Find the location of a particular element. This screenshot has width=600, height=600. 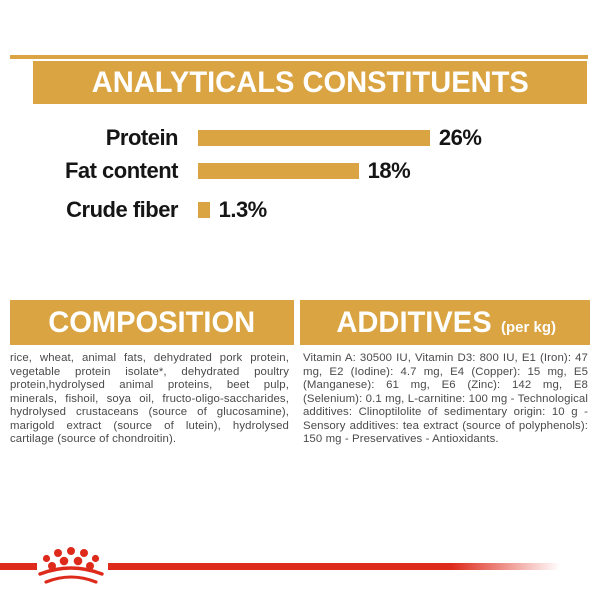

chart-label-protein: Protein is located at coordinates (142, 137).